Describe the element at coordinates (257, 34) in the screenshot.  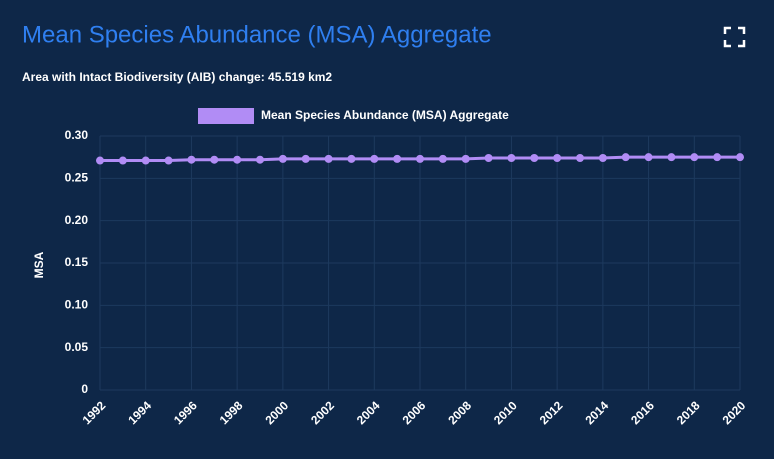
I see `chart-title: Mean Species Abundance (MSA) Aggregate` at that location.